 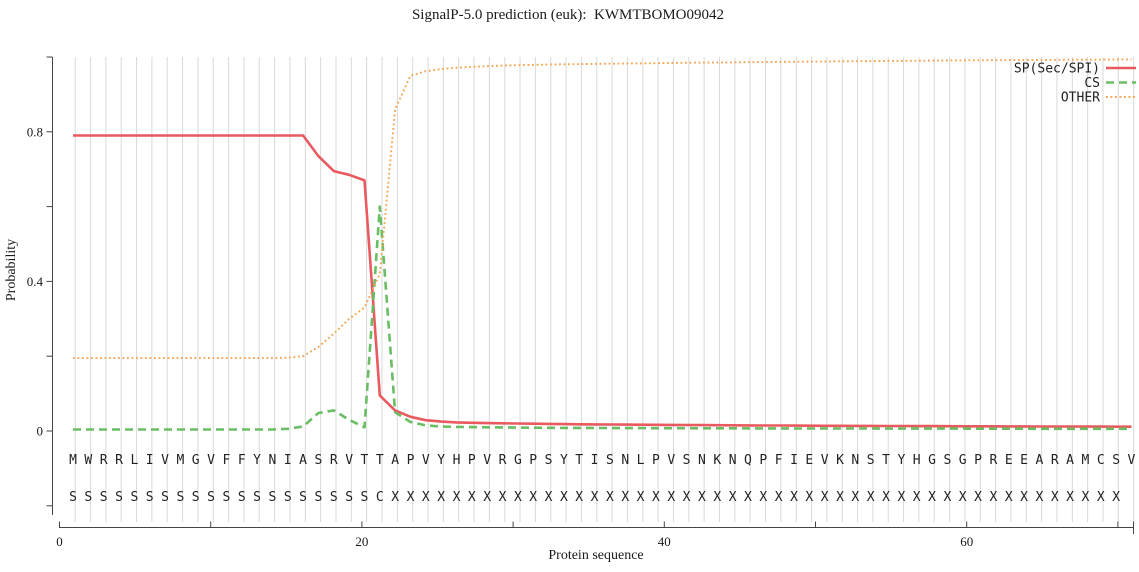 I want to click on sequence-letter: H, so click(x=917, y=460).